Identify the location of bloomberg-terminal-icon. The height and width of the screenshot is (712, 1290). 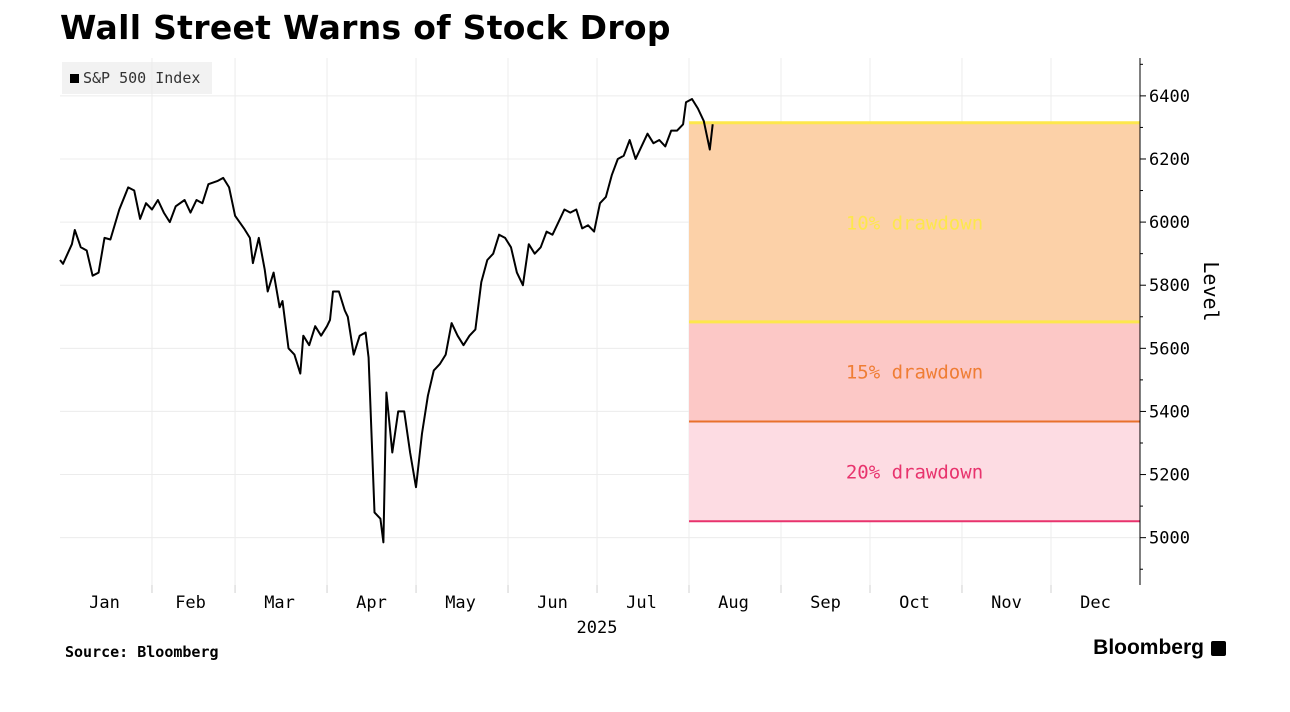
(1218, 648).